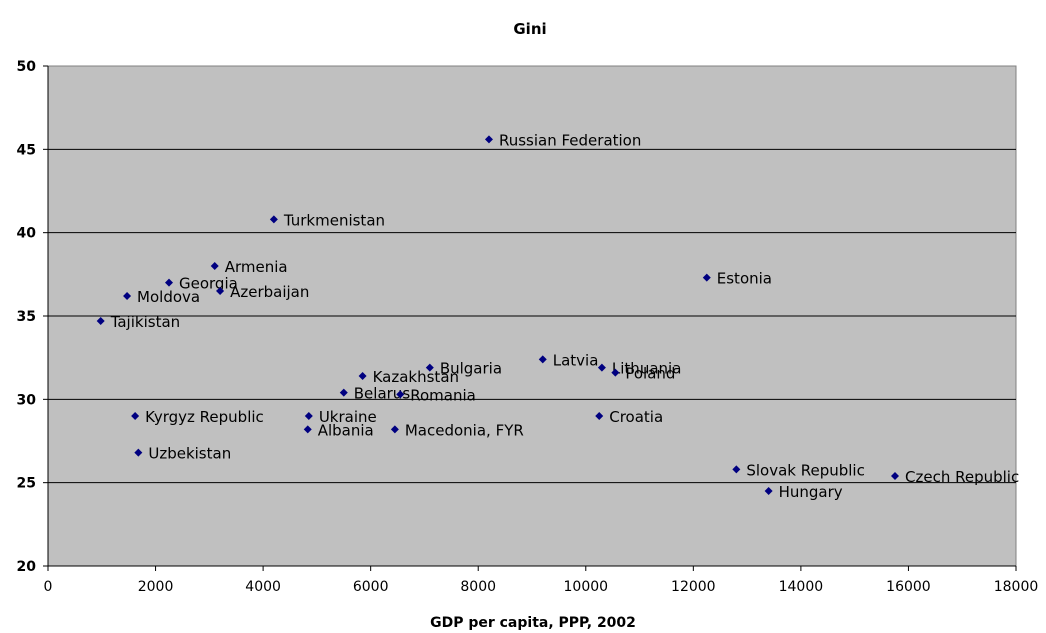 This screenshot has height=633, width=1046. I want to click on data-point-label: Russian Federation, so click(570, 140).